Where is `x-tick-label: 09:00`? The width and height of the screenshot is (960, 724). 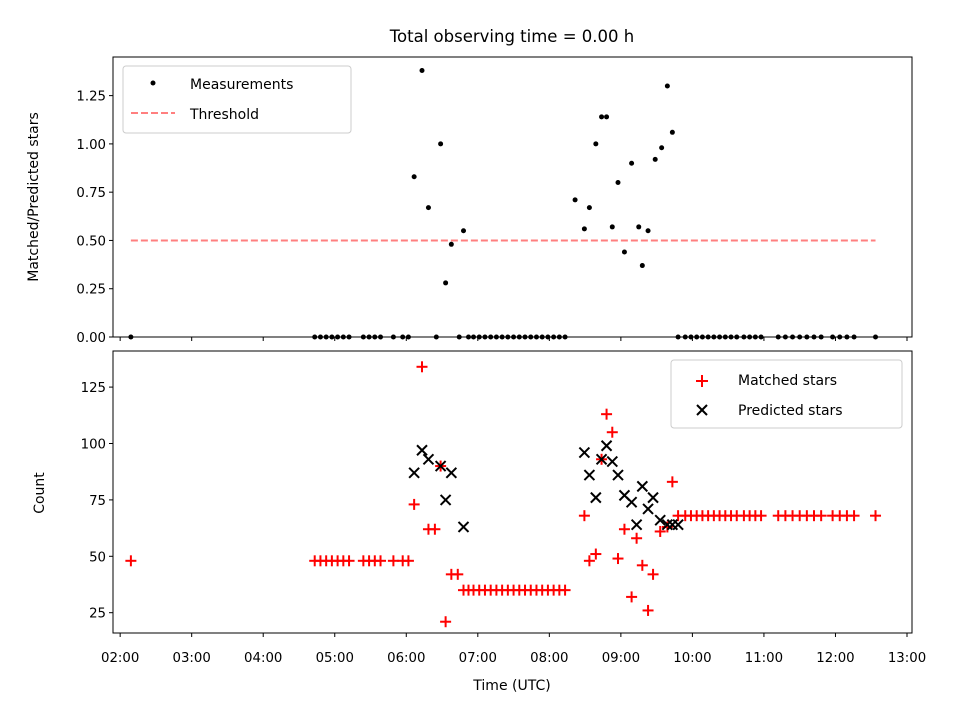 x-tick-label: 09:00 is located at coordinates (621, 658).